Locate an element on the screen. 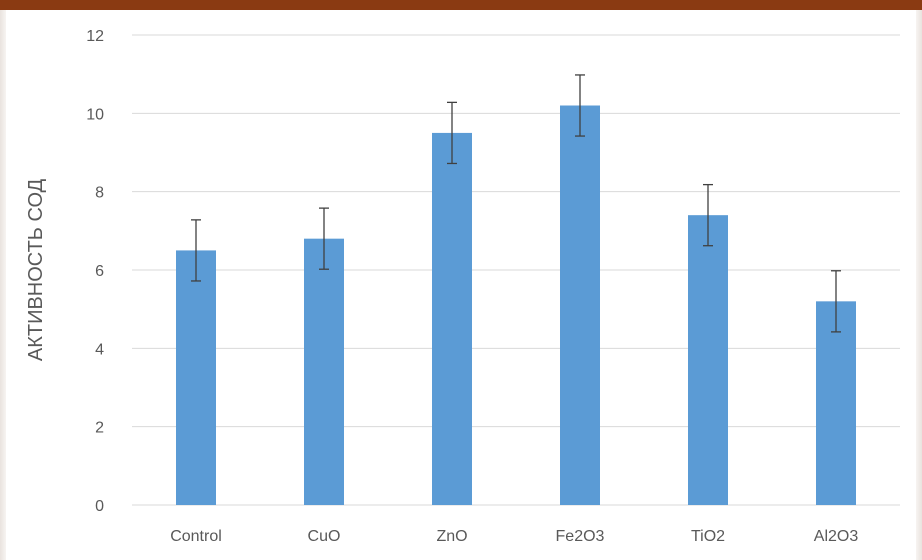 The height and width of the screenshot is (560, 922). bar-al2o3 is located at coordinates (836, 403).